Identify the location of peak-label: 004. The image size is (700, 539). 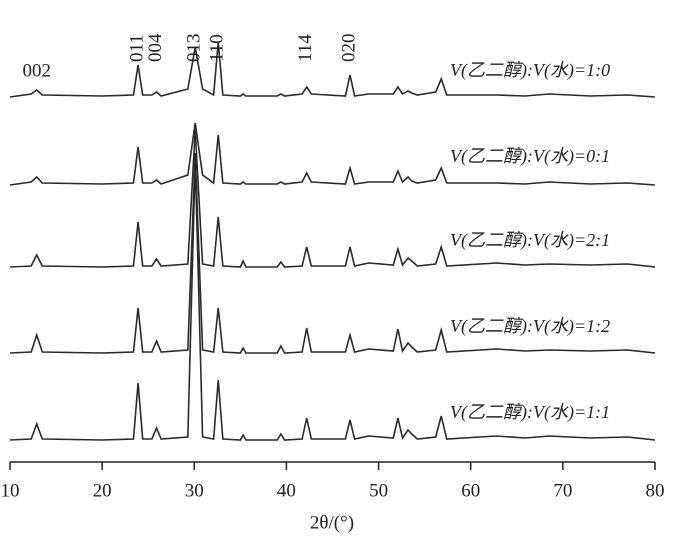
(155, 47).